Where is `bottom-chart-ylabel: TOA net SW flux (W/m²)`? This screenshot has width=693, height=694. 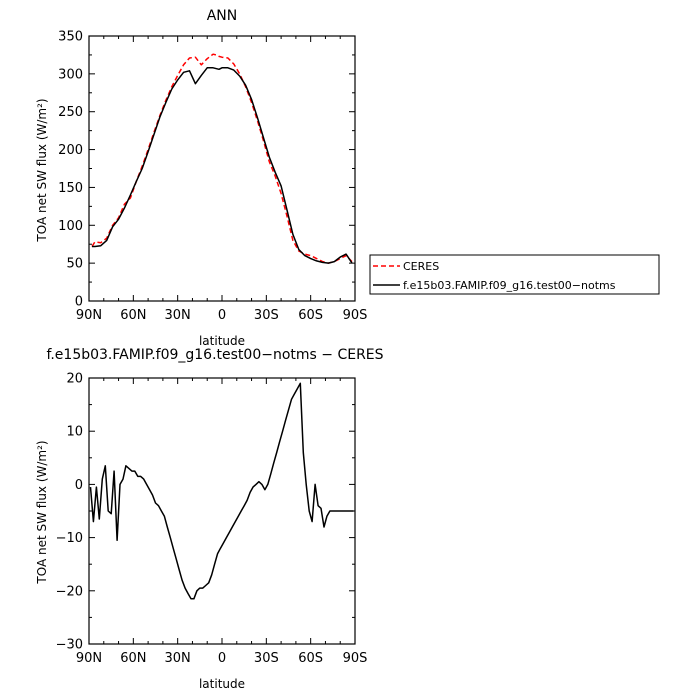
bottom-chart-ylabel: TOA net SW flux (W/m²) is located at coordinates (42, 512).